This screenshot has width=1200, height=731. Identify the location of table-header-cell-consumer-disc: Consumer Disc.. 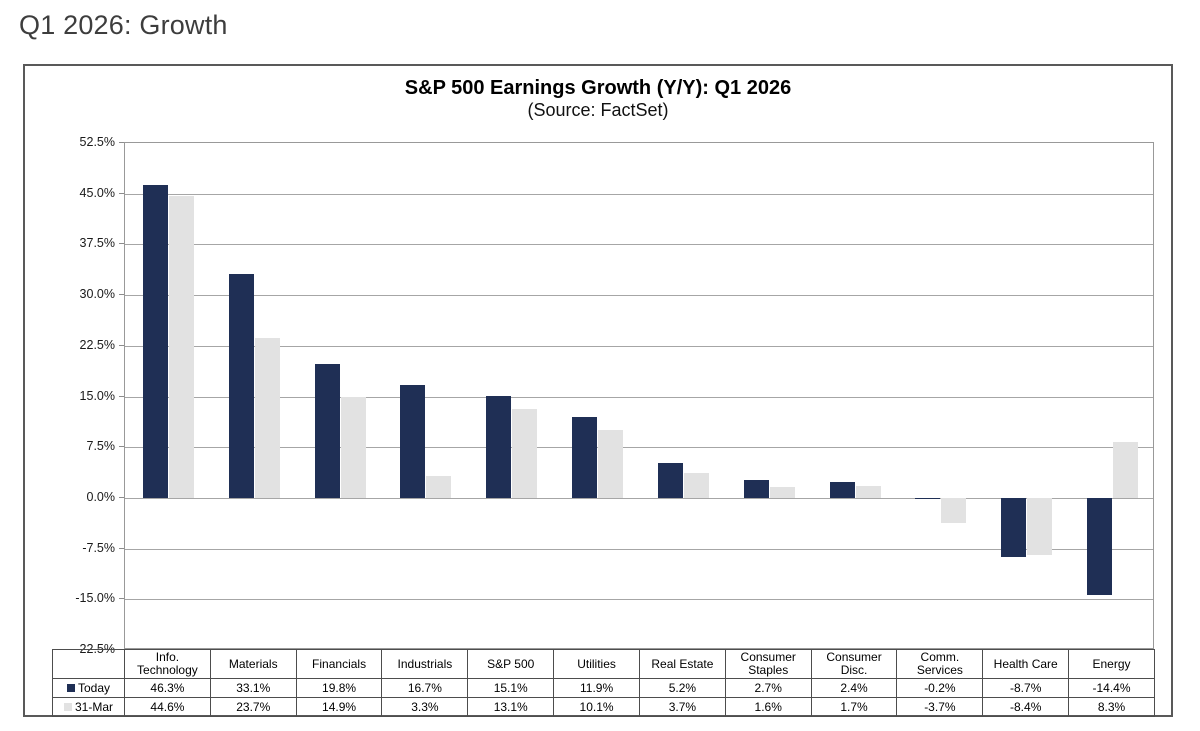
(854, 664).